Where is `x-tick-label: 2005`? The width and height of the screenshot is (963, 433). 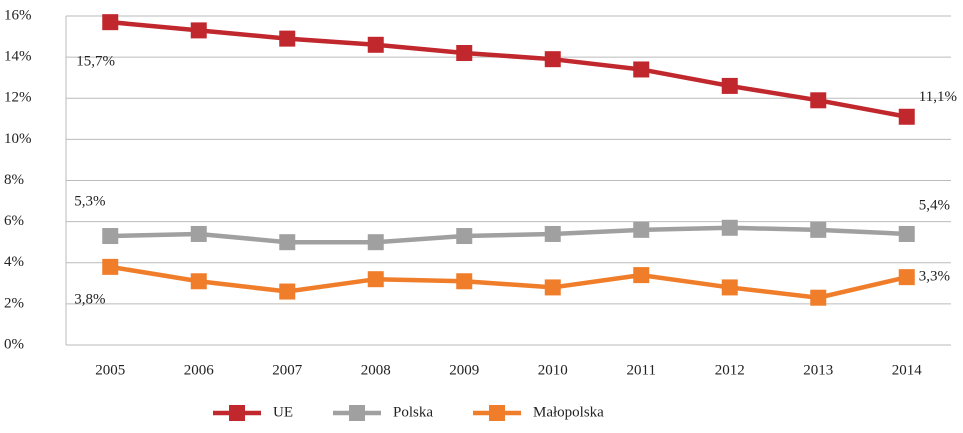 x-tick-label: 2005 is located at coordinates (110, 370).